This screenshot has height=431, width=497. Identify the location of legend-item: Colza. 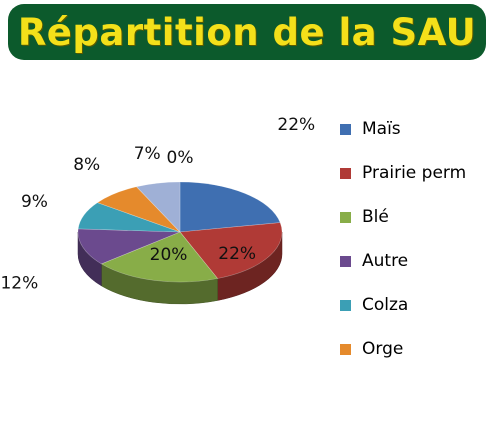
(374, 305).